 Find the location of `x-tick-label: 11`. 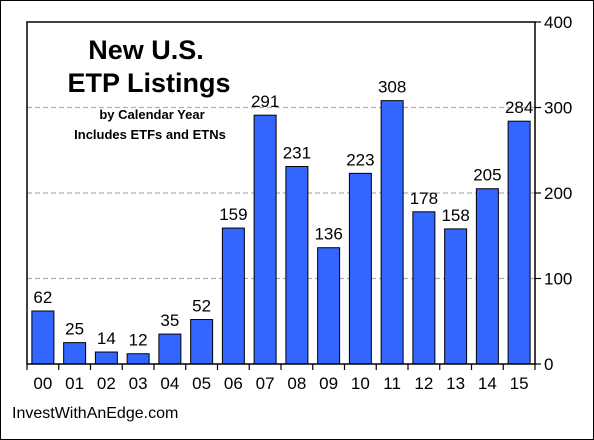

x-tick-label: 11 is located at coordinates (392, 383).